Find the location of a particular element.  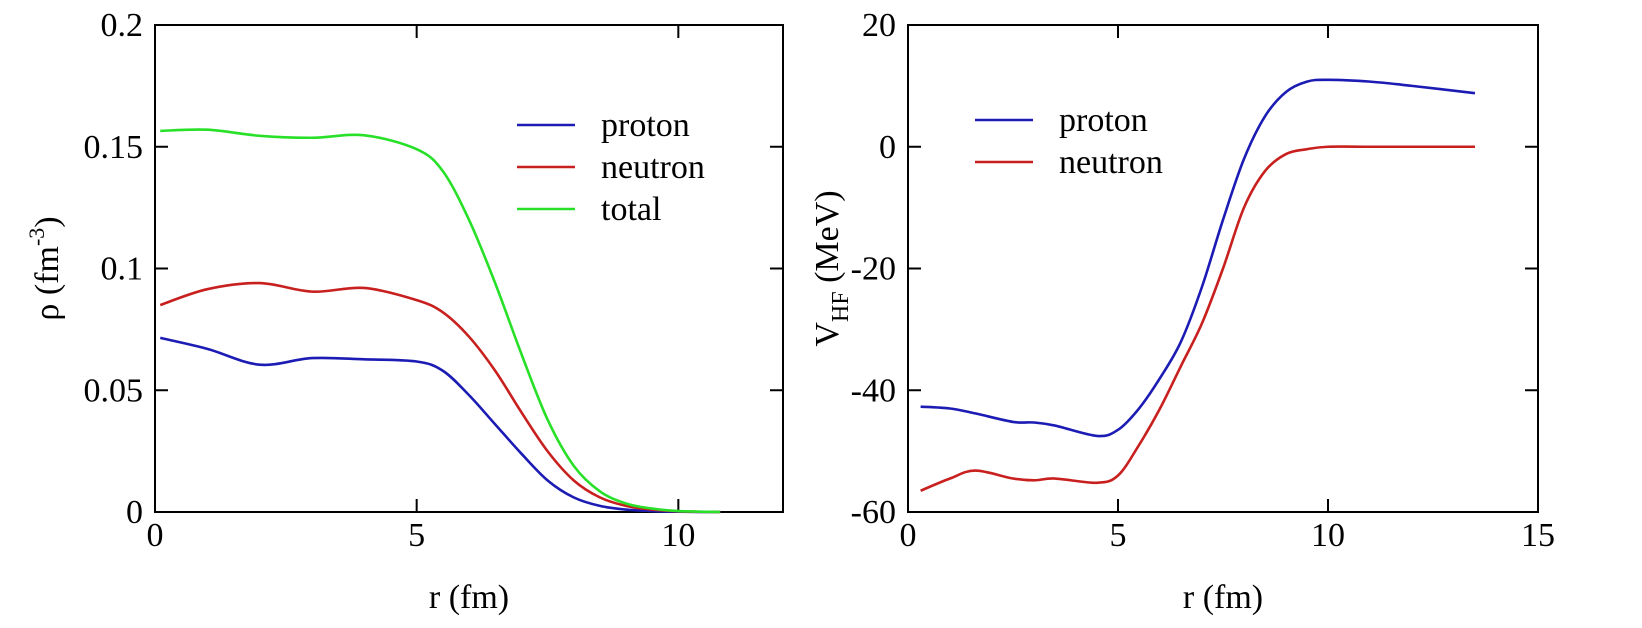

y-label-base: V is located at coordinates (827, 334).